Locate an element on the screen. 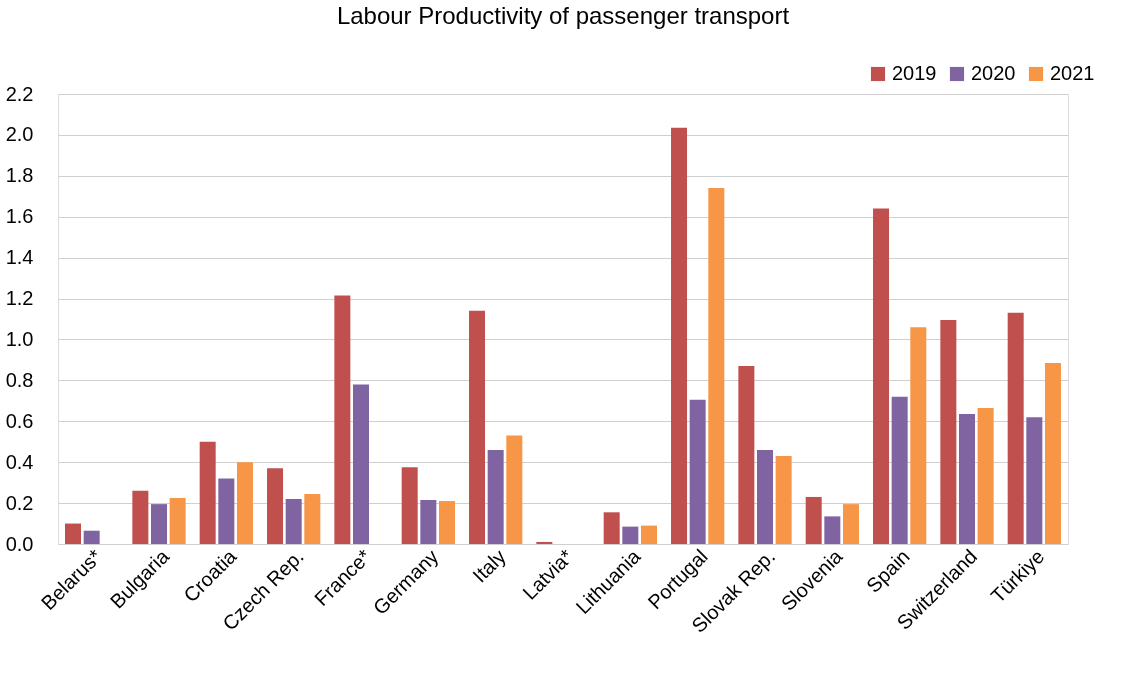 The height and width of the screenshot is (686, 1141). y-tick-label: 1.0 is located at coordinates (19, 338).